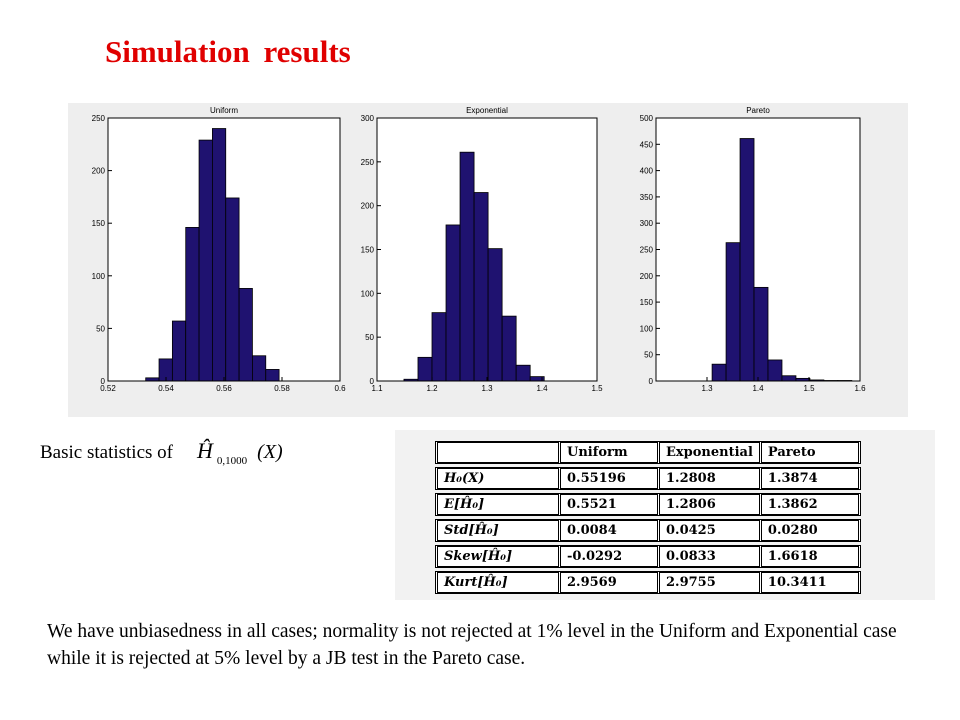  I want to click on table-row: Skew[Ĥ₀] -0.0292 0.0833 1.6618, so click(648, 556).